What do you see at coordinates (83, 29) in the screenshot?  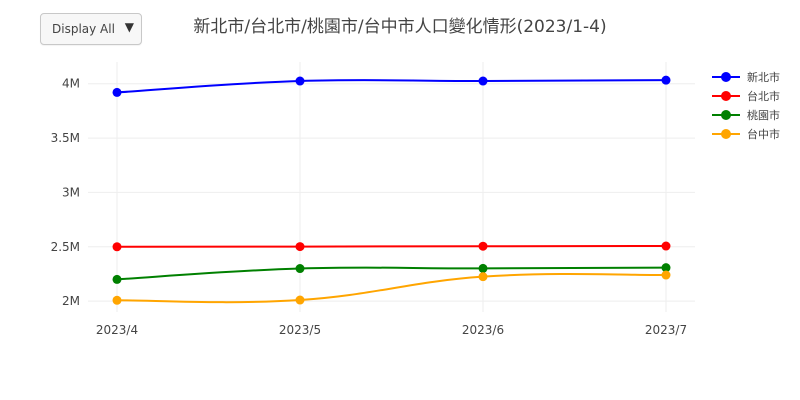 I see `dropdown-label: Display All` at bounding box center [83, 29].